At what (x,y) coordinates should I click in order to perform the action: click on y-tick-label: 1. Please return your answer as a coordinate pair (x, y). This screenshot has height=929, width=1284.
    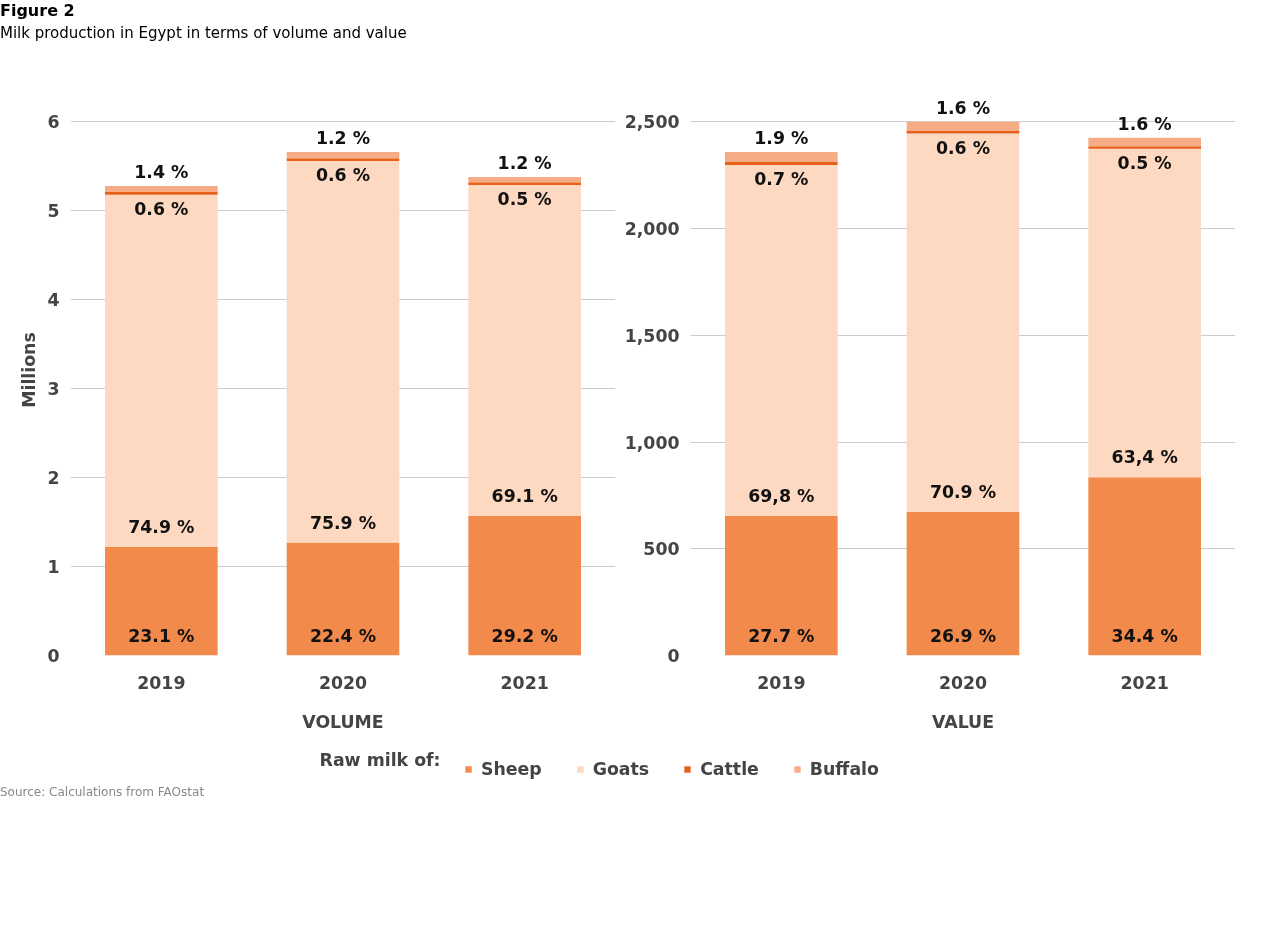
    Looking at the image, I should click on (53, 567).